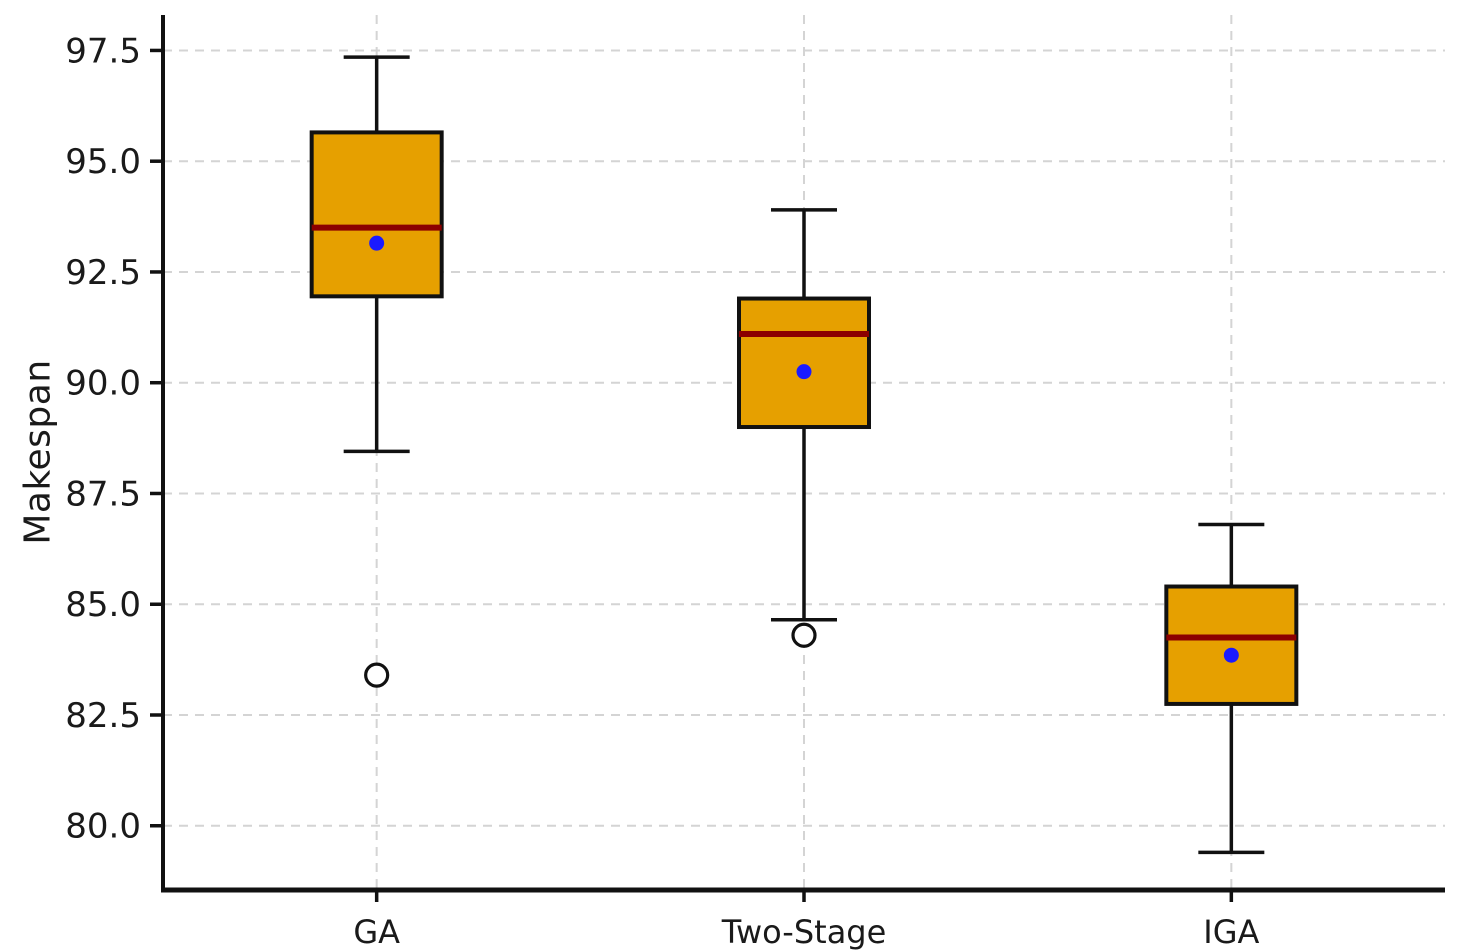 The image size is (1460, 950). I want to click on x-tick-label: IGA, so click(1231, 931).